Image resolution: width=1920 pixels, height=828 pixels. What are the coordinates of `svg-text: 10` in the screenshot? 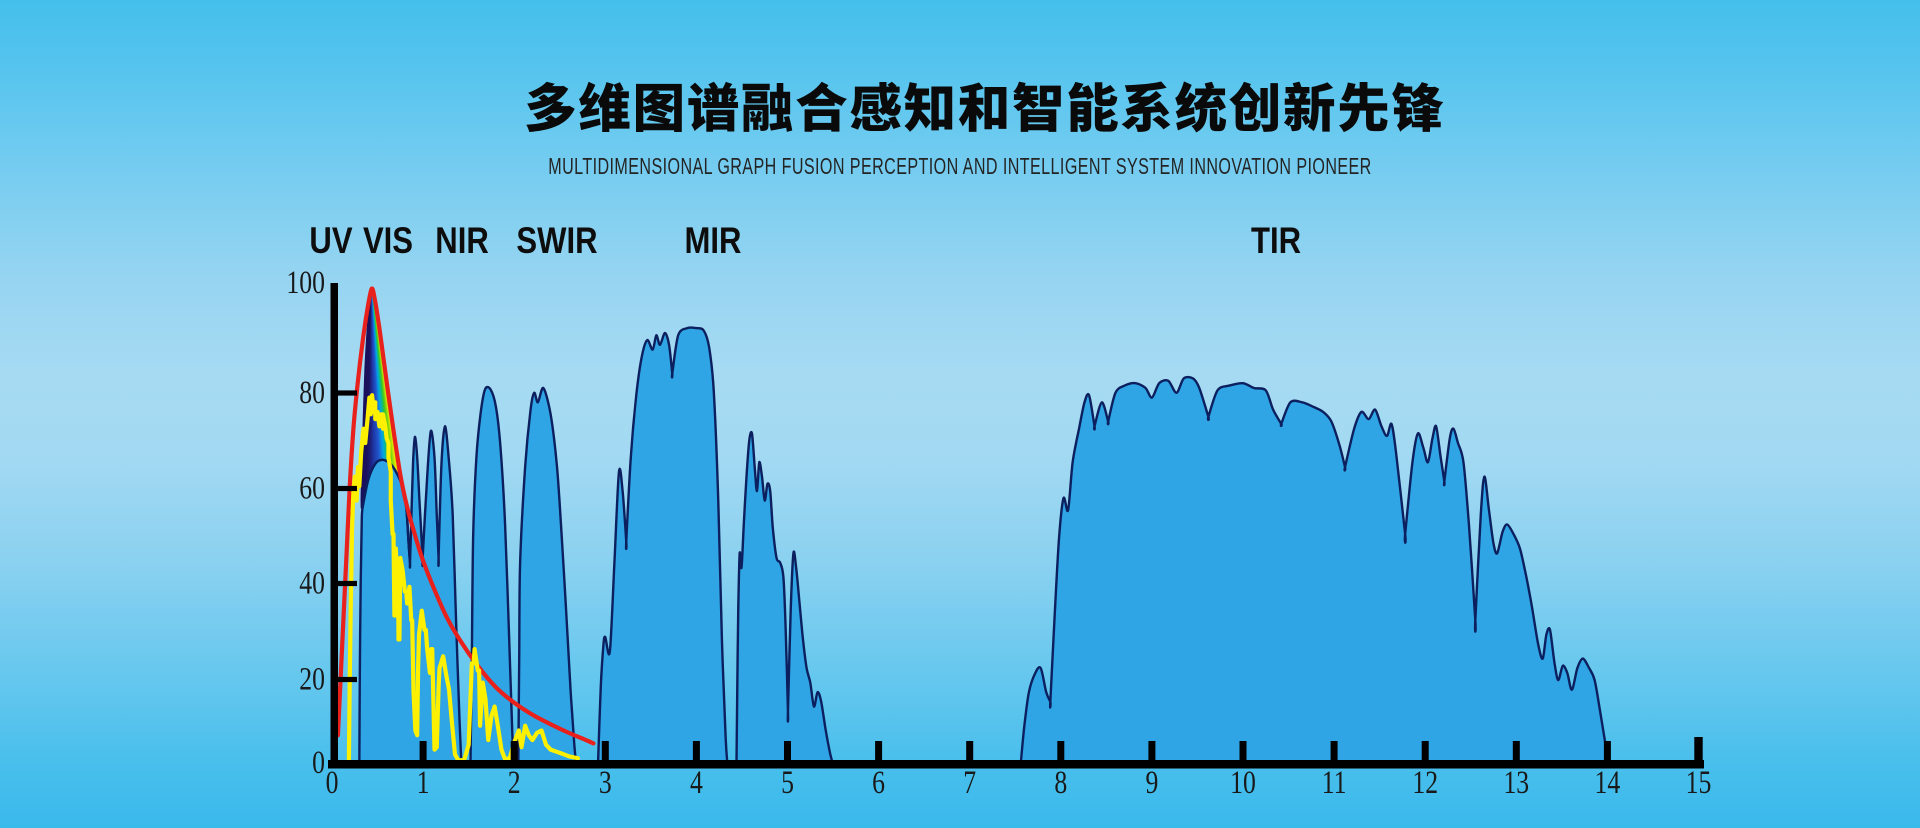 It's located at (1243, 783).